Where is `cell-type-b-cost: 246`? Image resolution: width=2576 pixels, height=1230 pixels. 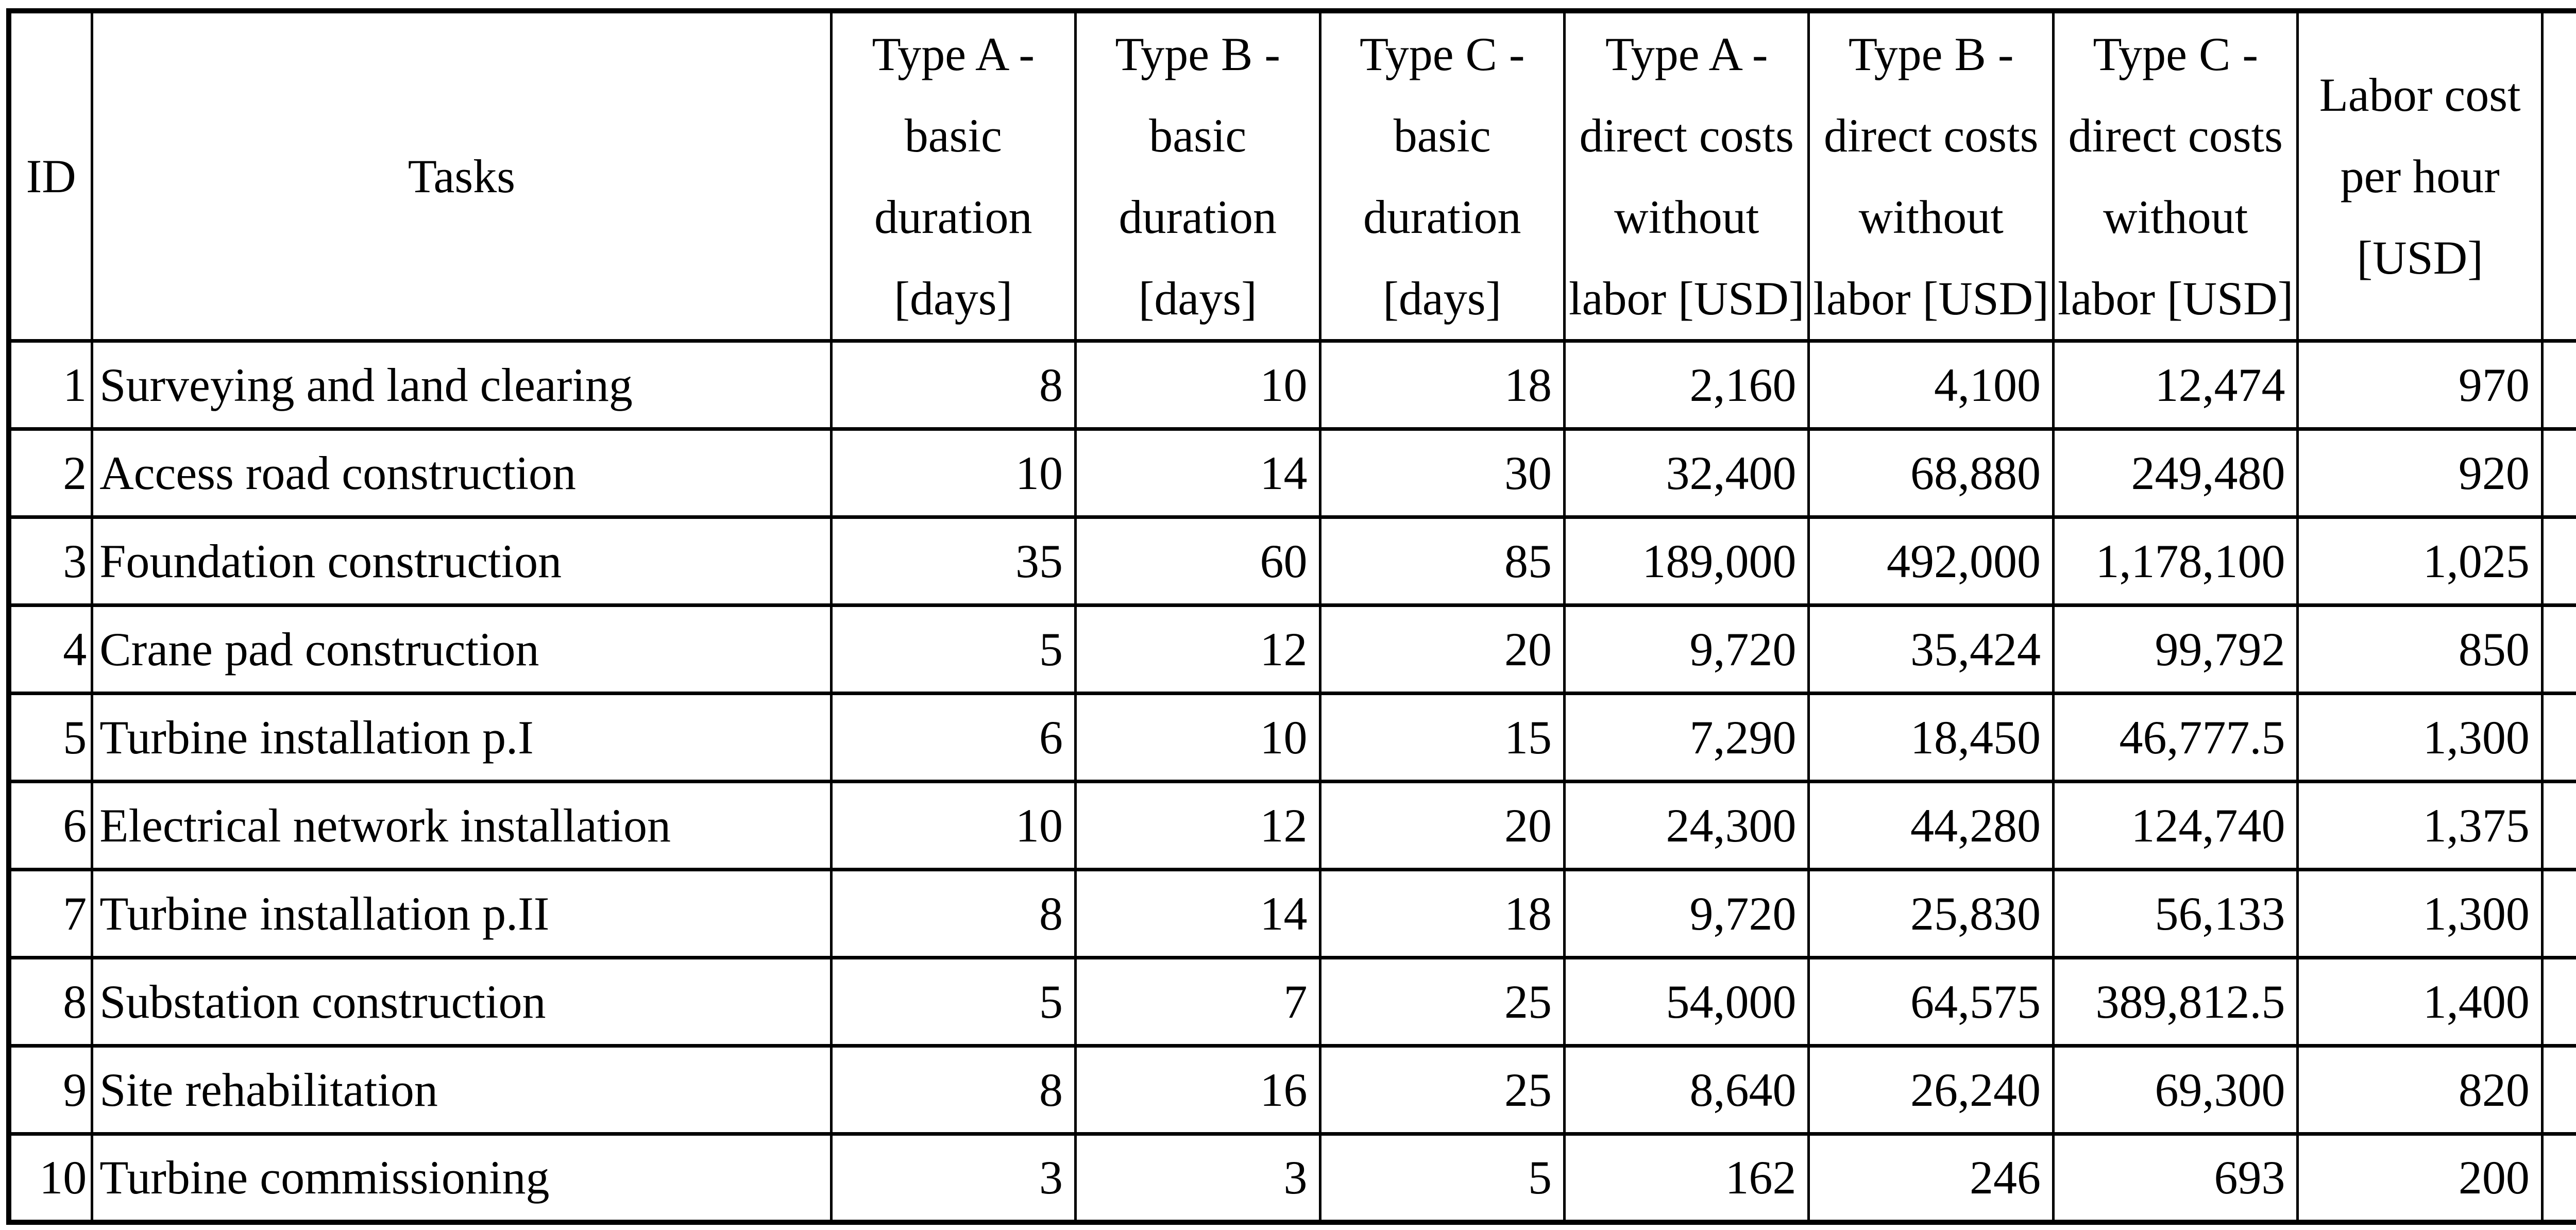
cell-type-b-cost: 246 is located at coordinates (1931, 1178).